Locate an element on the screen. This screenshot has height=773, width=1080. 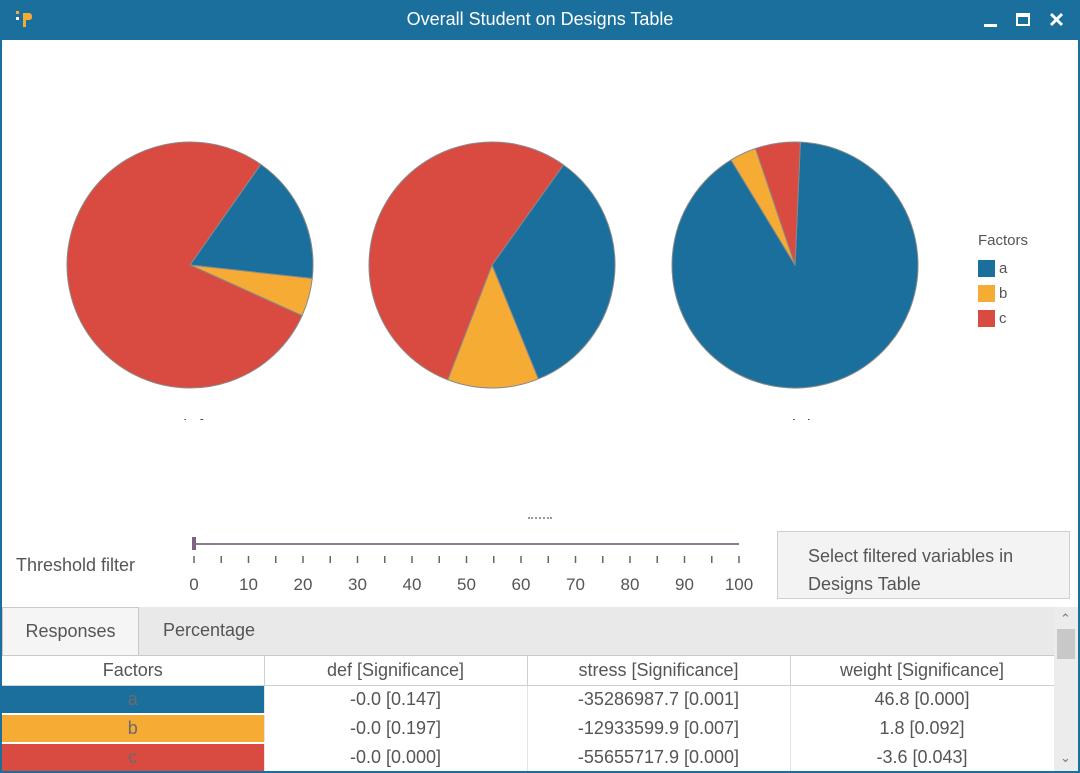
pie-def is located at coordinates (190, 265).